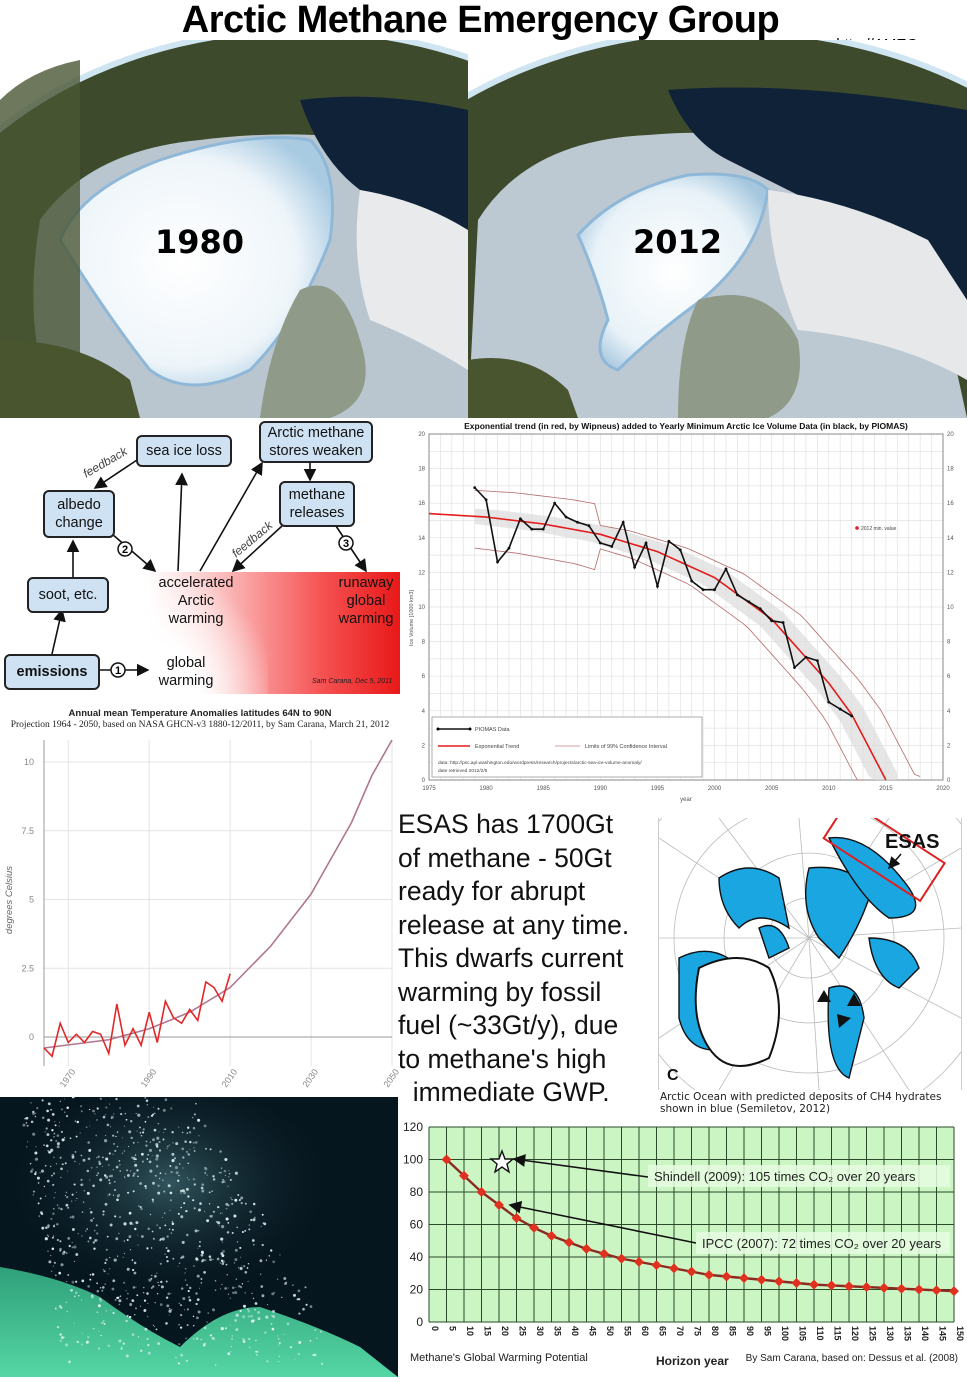 The width and height of the screenshot is (967, 1382). Describe the element at coordinates (352, 681) in the screenshot. I see `diagram-credit: Sam Carana, Dec 5, 2011` at that location.